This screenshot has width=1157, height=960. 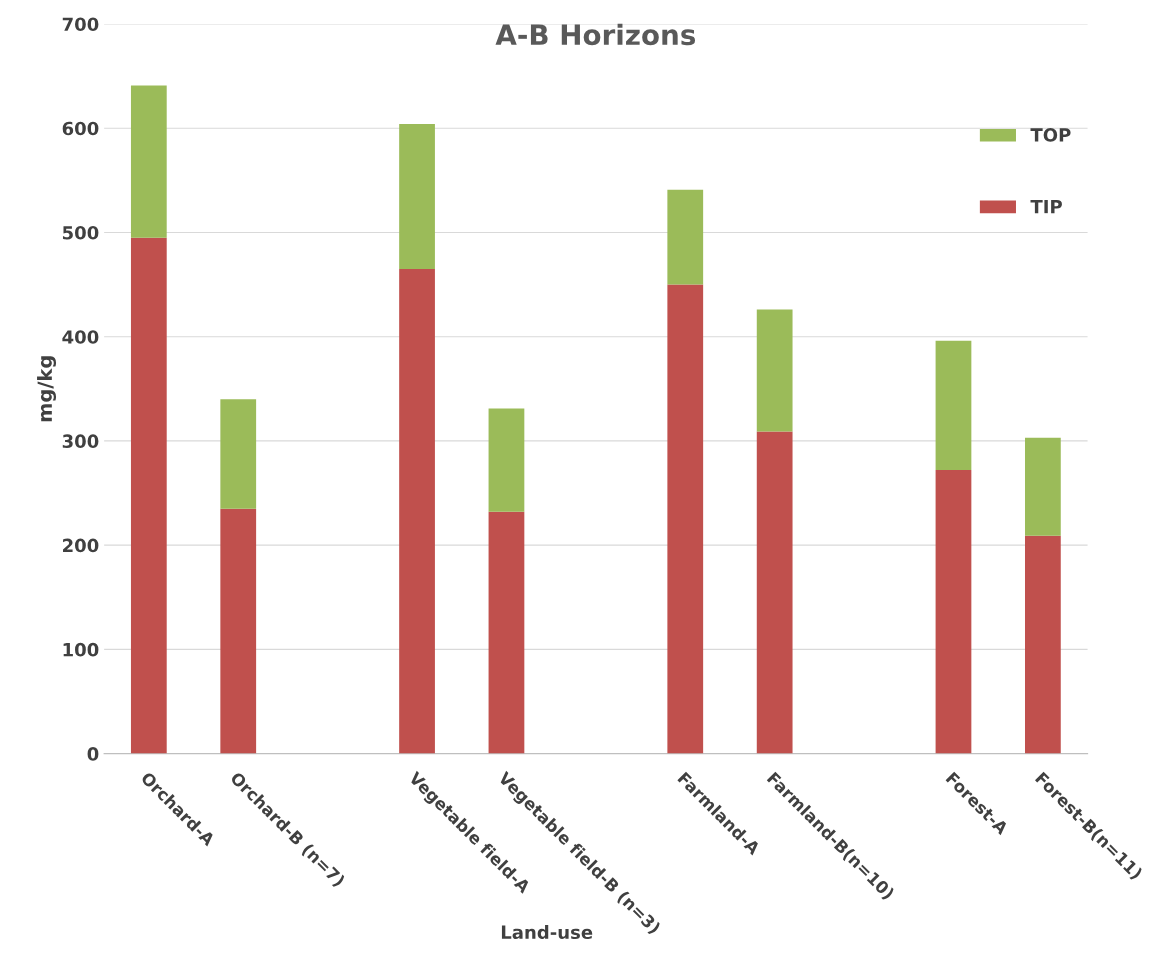 I want to click on y-tick-label: 700, so click(x=80, y=24).